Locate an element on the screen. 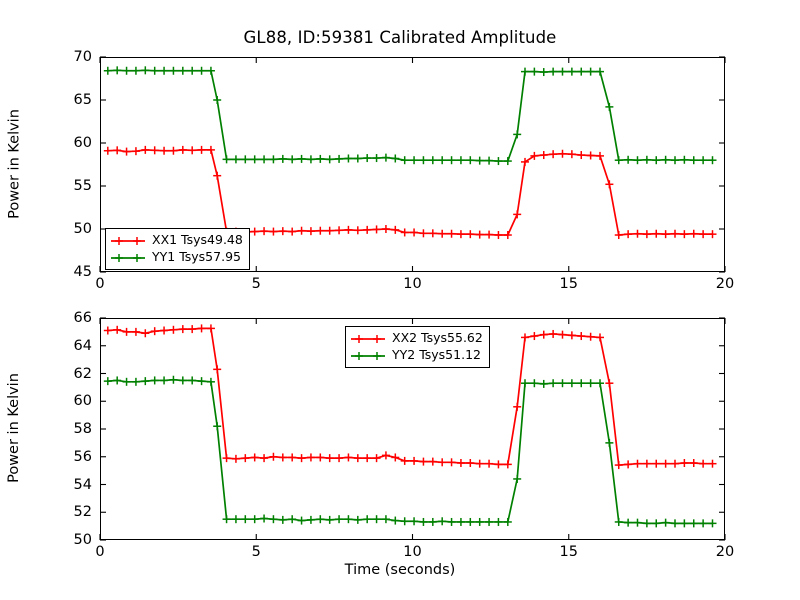 The height and width of the screenshot is (600, 800). series-markers-xx1 is located at coordinates (410, 192).